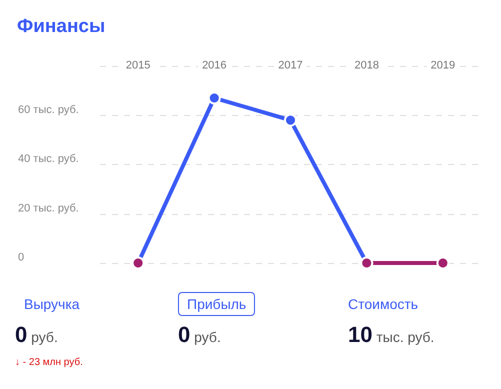 Image resolution: width=501 pixels, height=389 pixels. I want to click on x-tick-label: 2018, so click(366, 66).